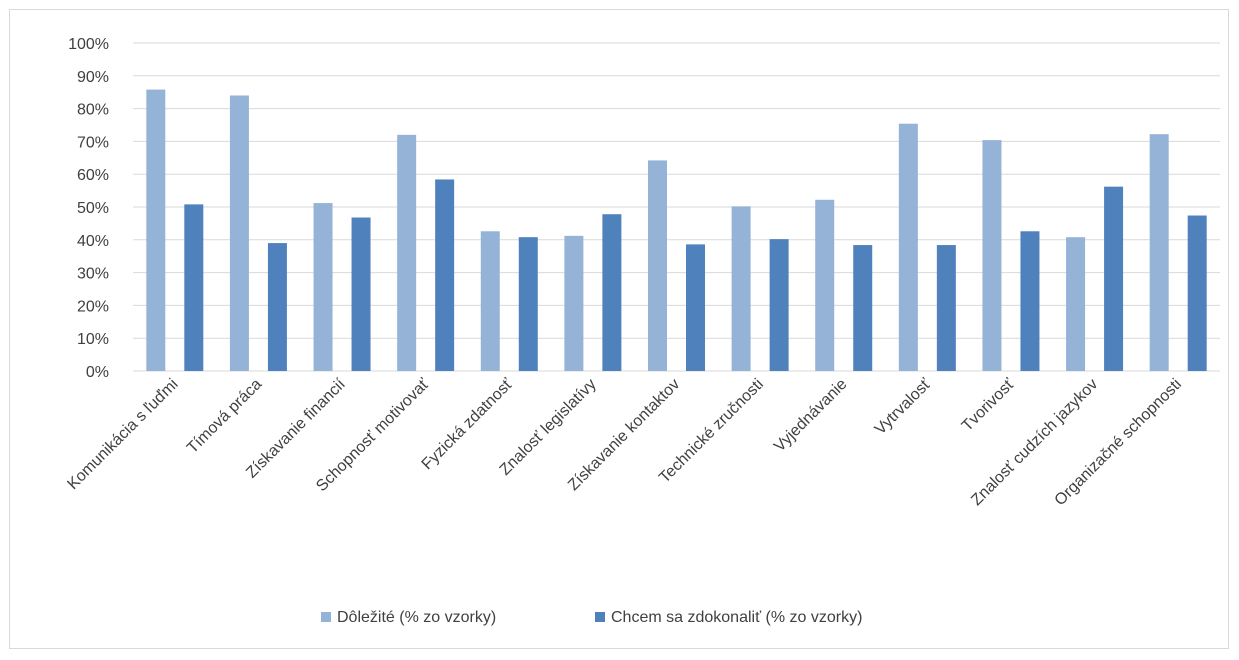 The width and height of the screenshot is (1239, 660). I want to click on y-tick-label: 0%, so click(97, 372).